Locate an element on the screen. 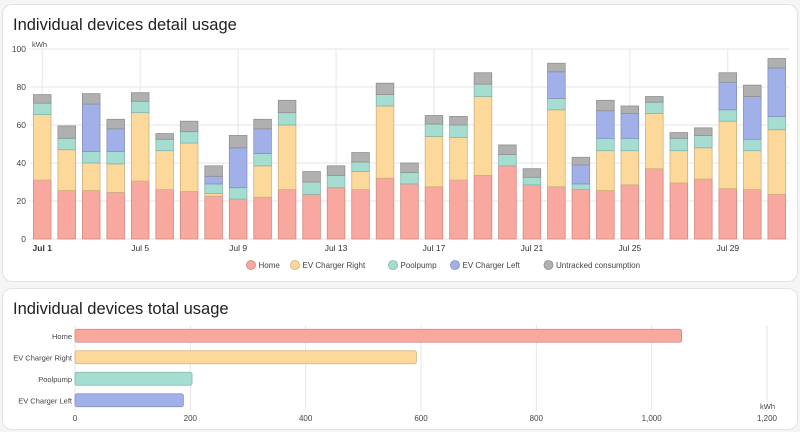 The height and width of the screenshot is (432, 800). total-bar-poolpump is located at coordinates (133, 378).